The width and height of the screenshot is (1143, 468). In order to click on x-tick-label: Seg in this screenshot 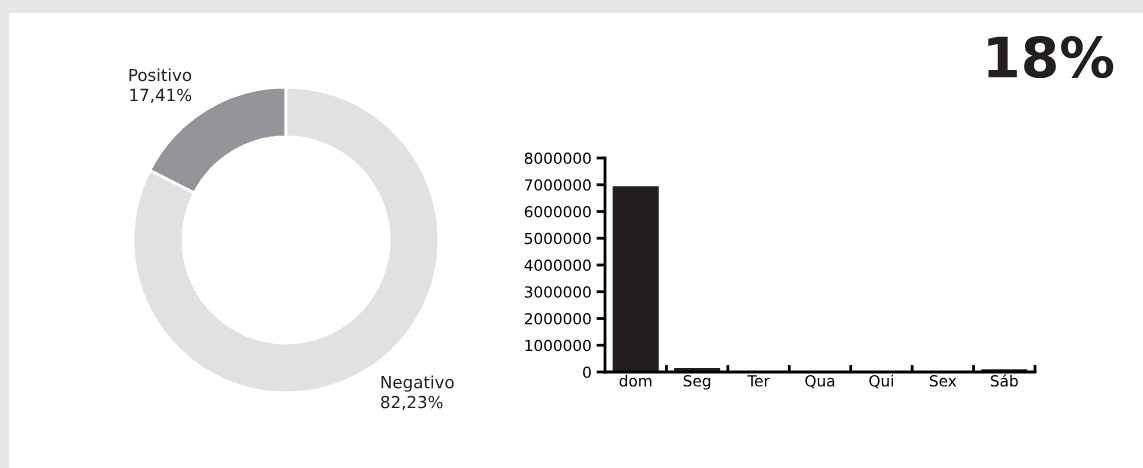, I will do `click(697, 382)`.